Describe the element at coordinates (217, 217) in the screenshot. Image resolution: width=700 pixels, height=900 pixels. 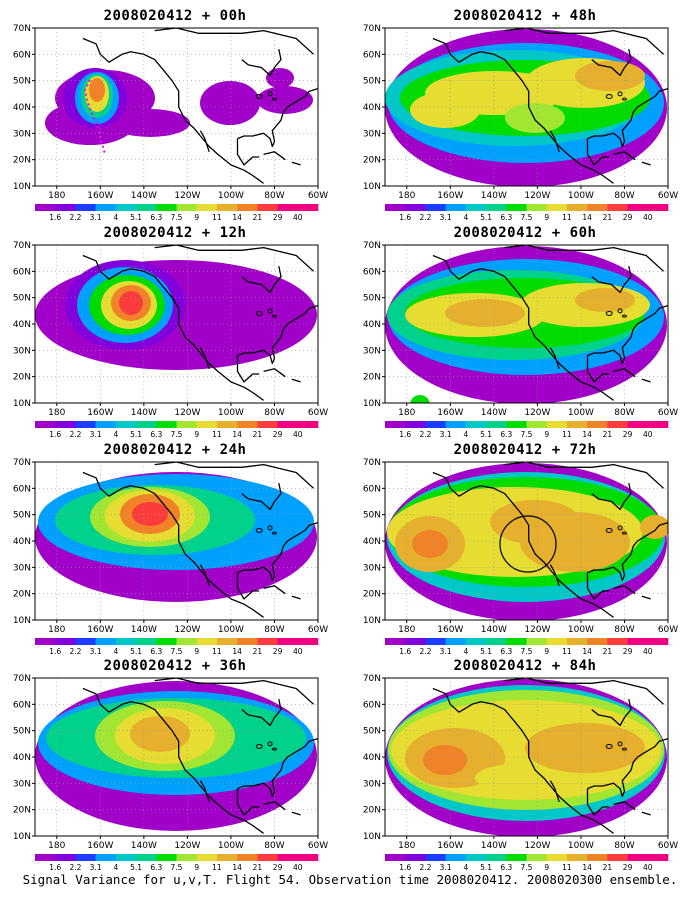
I see `colorbar-label: 11` at that location.